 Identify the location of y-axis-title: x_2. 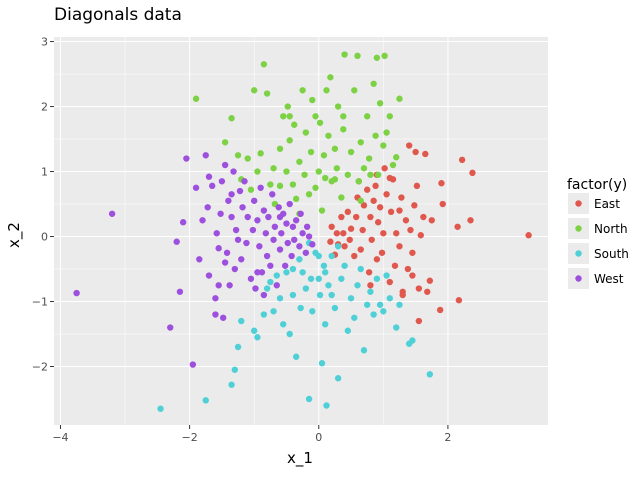
(14, 235).